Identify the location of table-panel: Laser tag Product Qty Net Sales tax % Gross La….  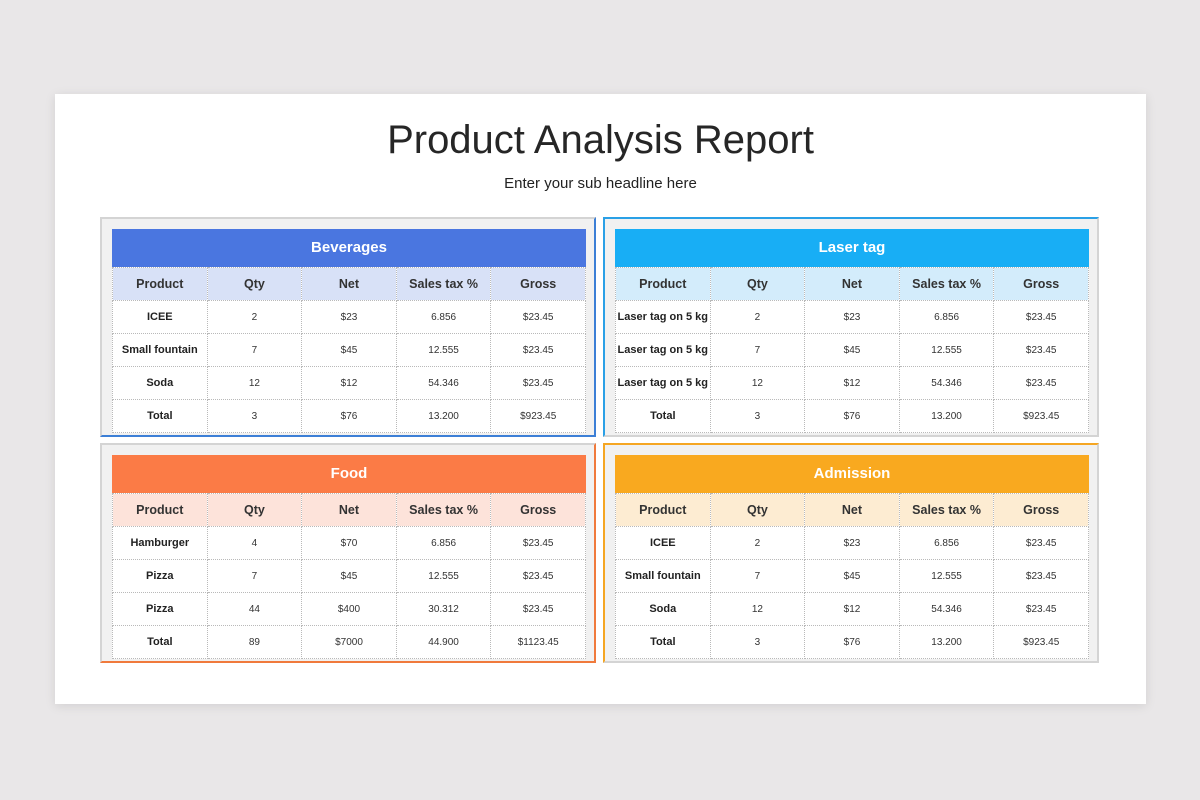
(851, 327).